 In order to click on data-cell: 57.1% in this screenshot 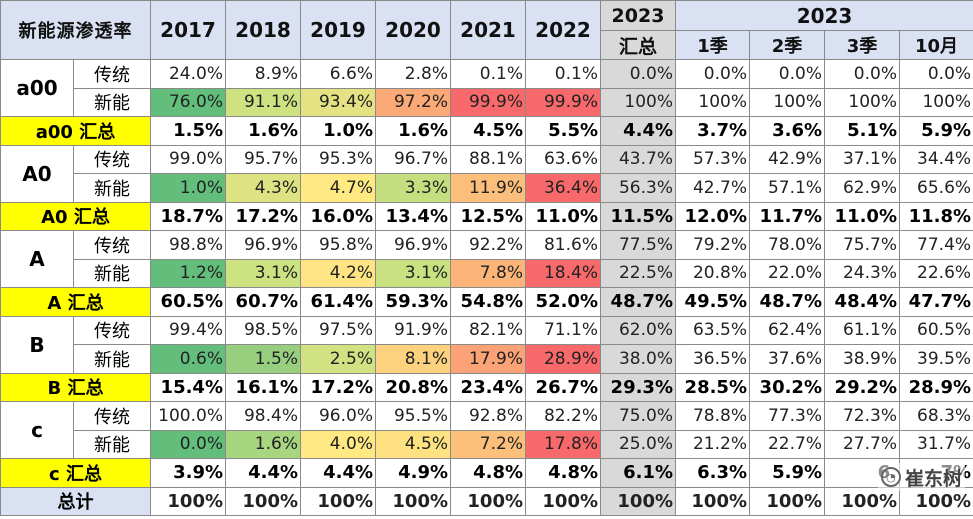, I will do `click(787, 188)`.